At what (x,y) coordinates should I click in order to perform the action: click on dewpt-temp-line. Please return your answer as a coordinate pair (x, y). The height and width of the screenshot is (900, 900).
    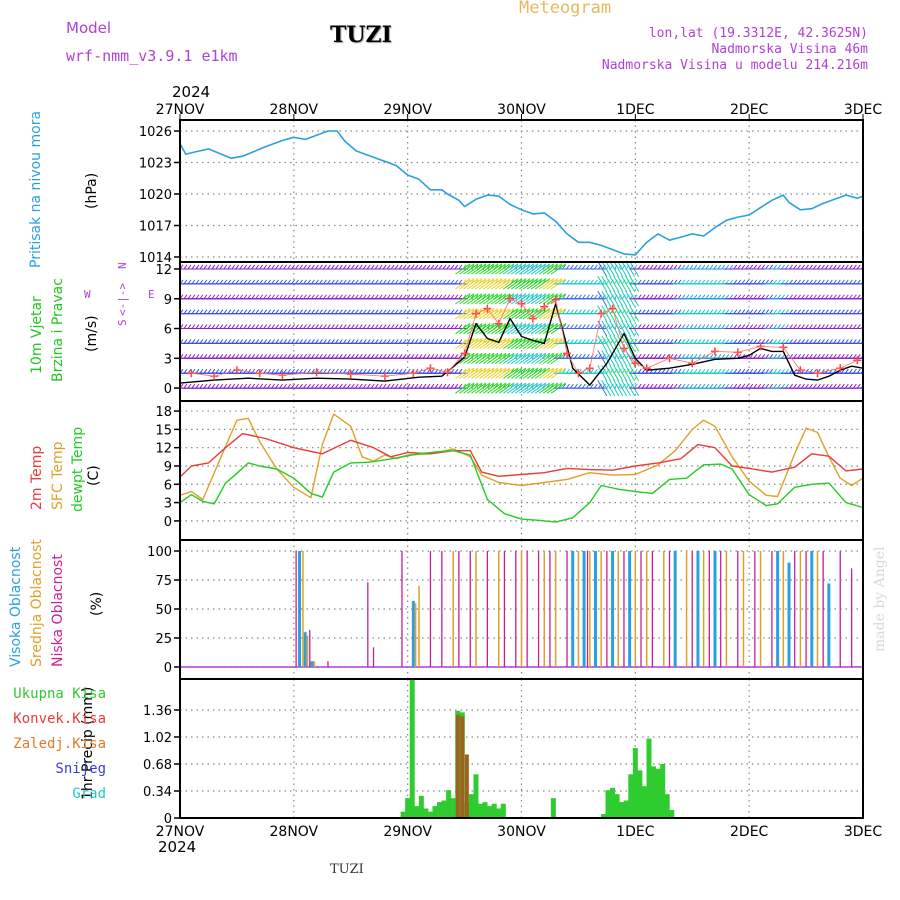
    Looking at the image, I should click on (521, 486).